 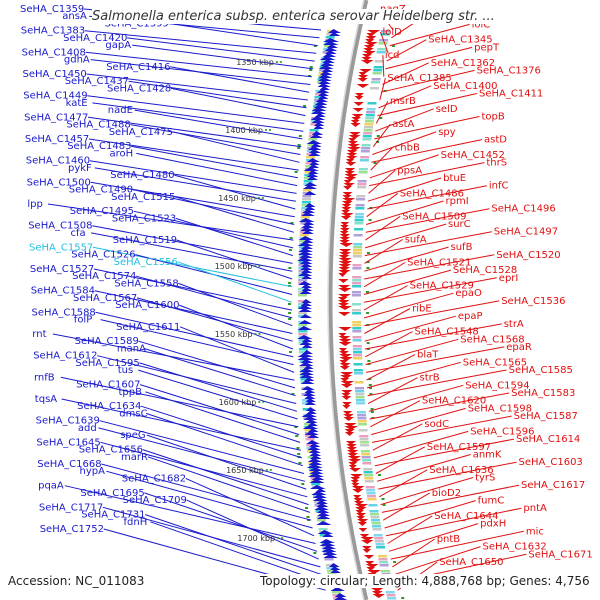 What do you see at coordinates (139, 88) in the screenshot?
I see `gene-label-left: SeHA_C1428` at bounding box center [139, 88].